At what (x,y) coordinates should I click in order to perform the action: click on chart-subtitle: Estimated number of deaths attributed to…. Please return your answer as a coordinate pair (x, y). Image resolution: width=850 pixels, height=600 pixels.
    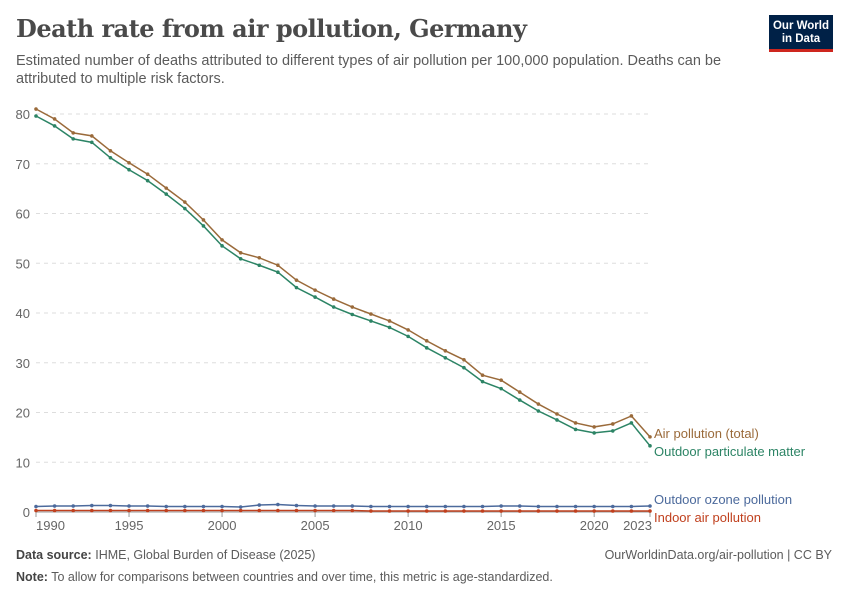
    Looking at the image, I should click on (369, 70).